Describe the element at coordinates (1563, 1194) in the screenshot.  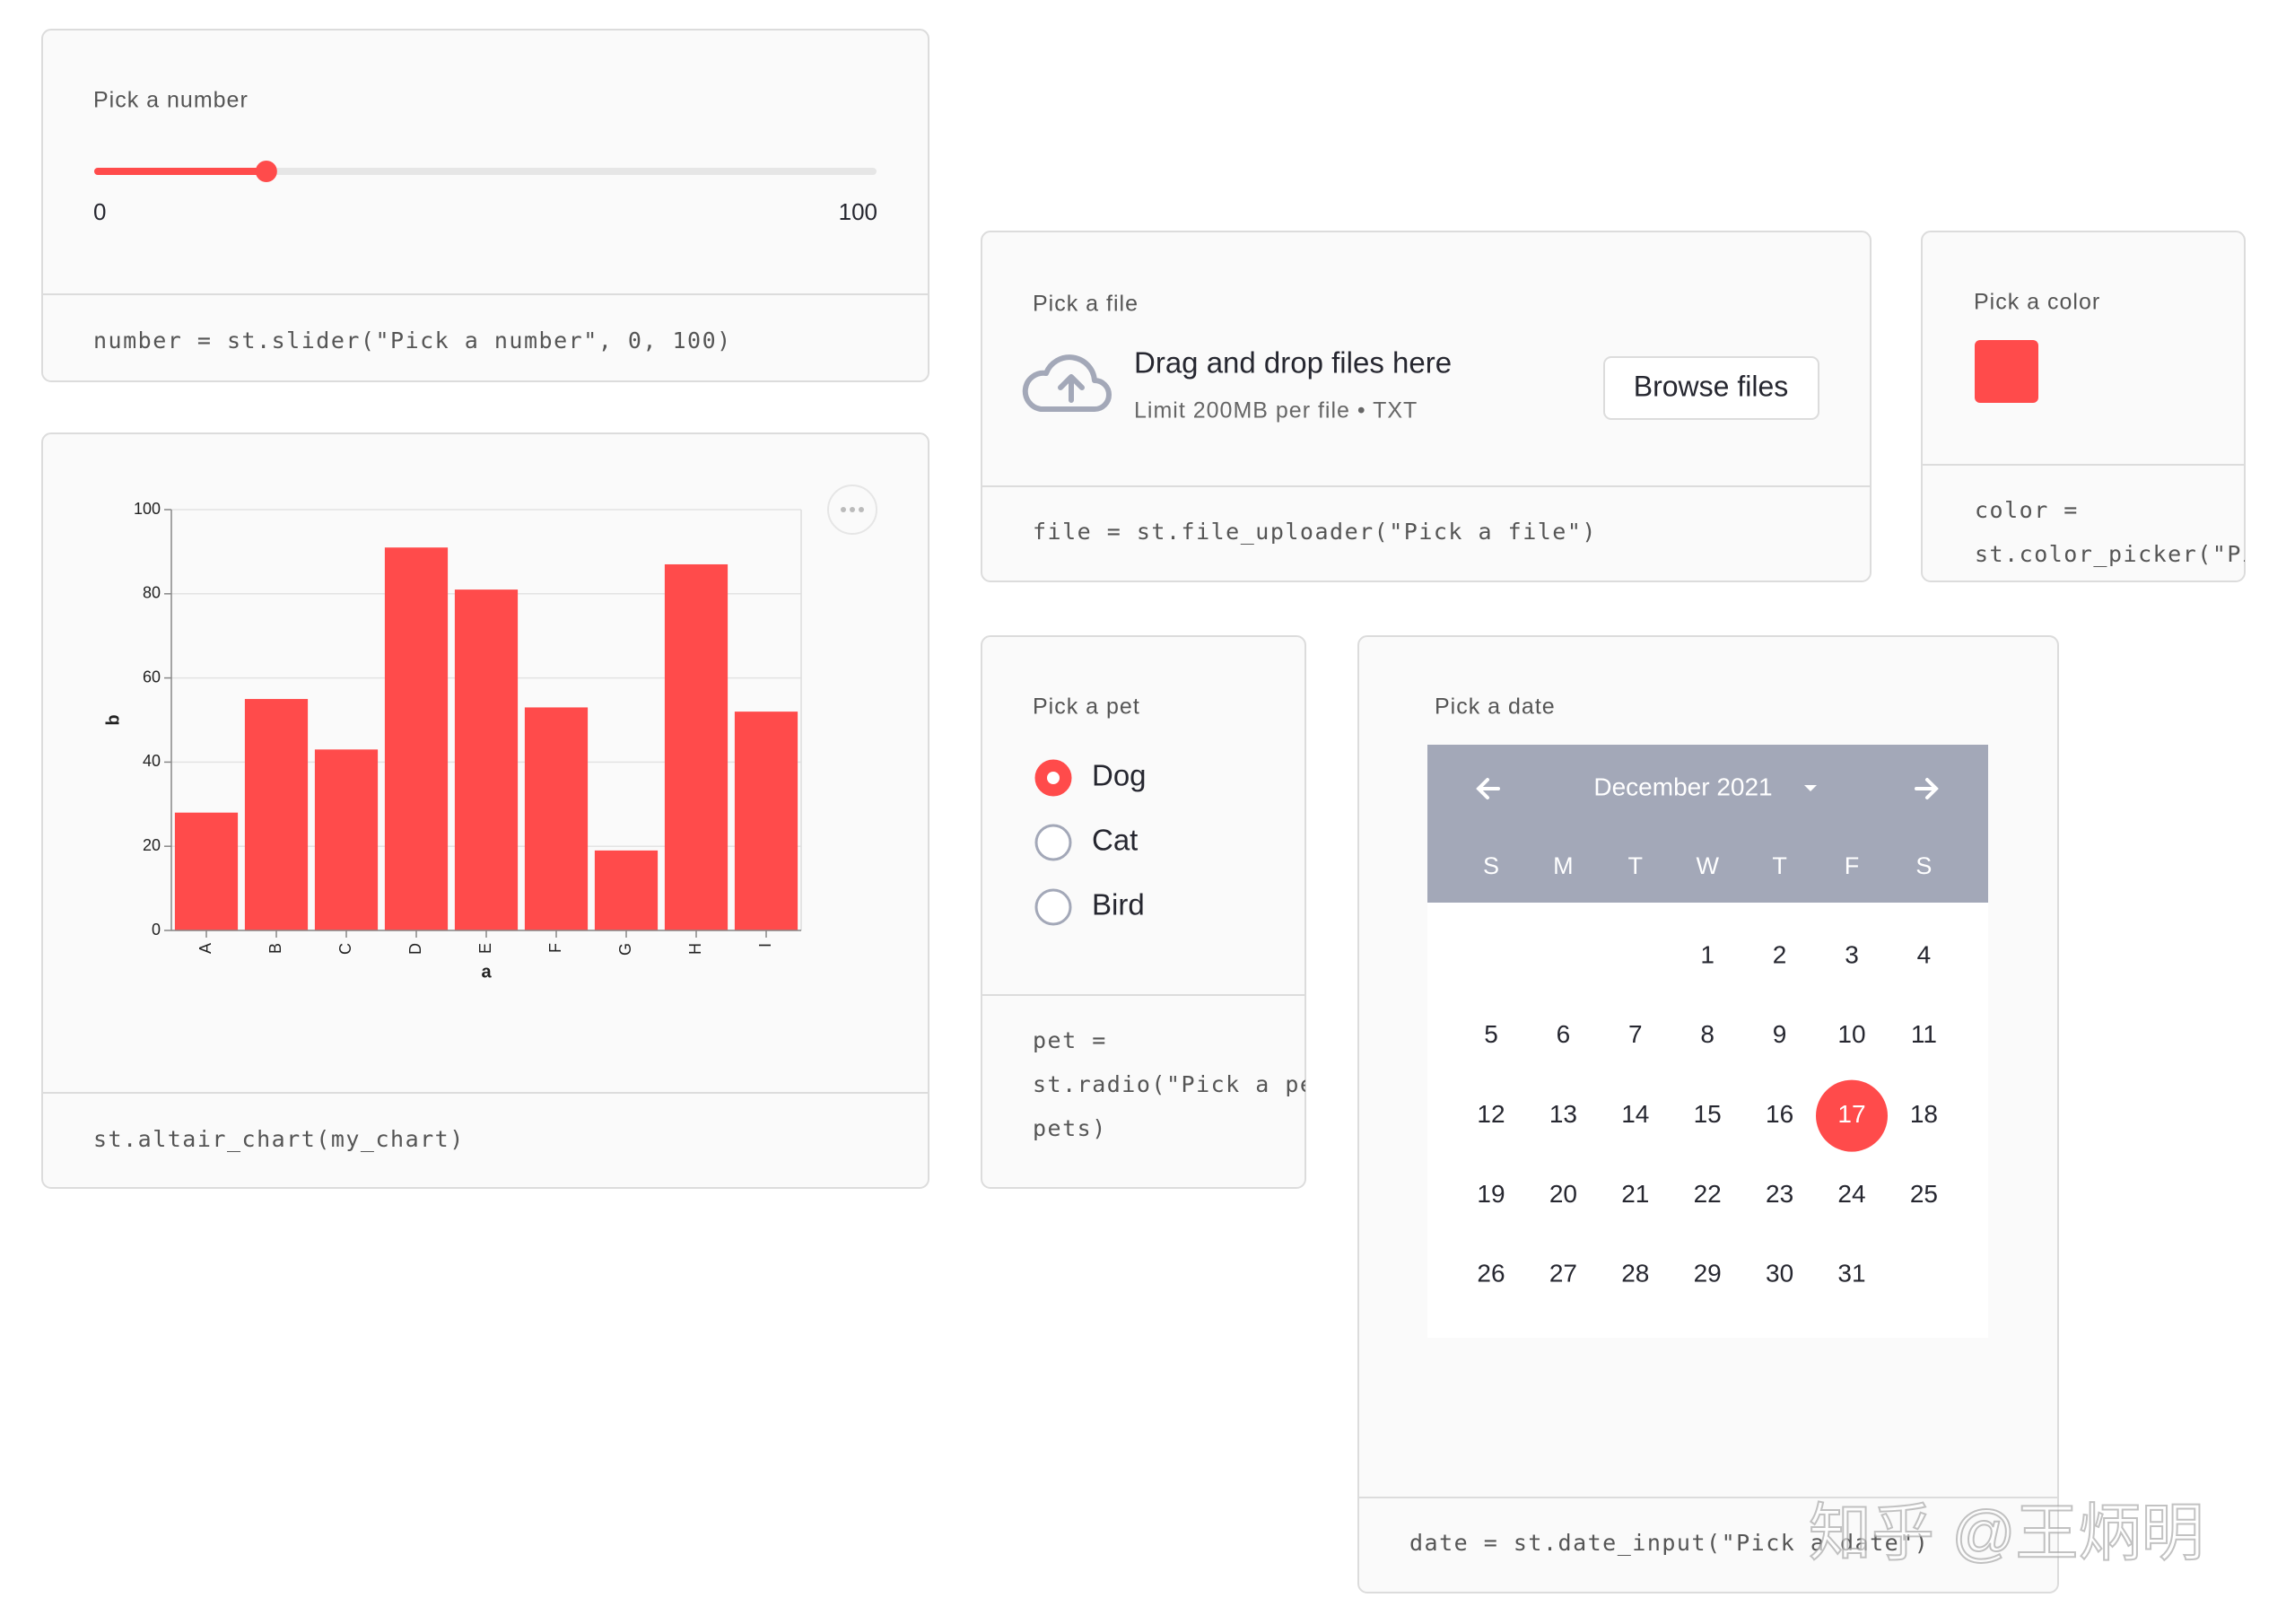
I see `day: 20` at that location.